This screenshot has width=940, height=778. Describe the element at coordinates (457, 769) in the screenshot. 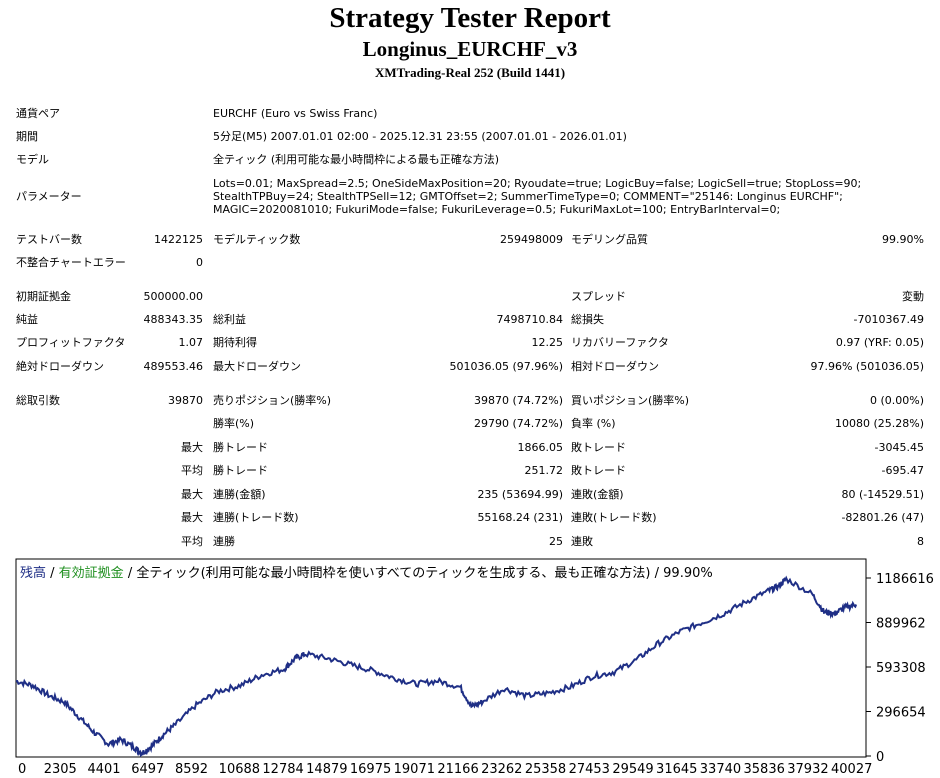

I see `x-tick-label: 21166` at that location.